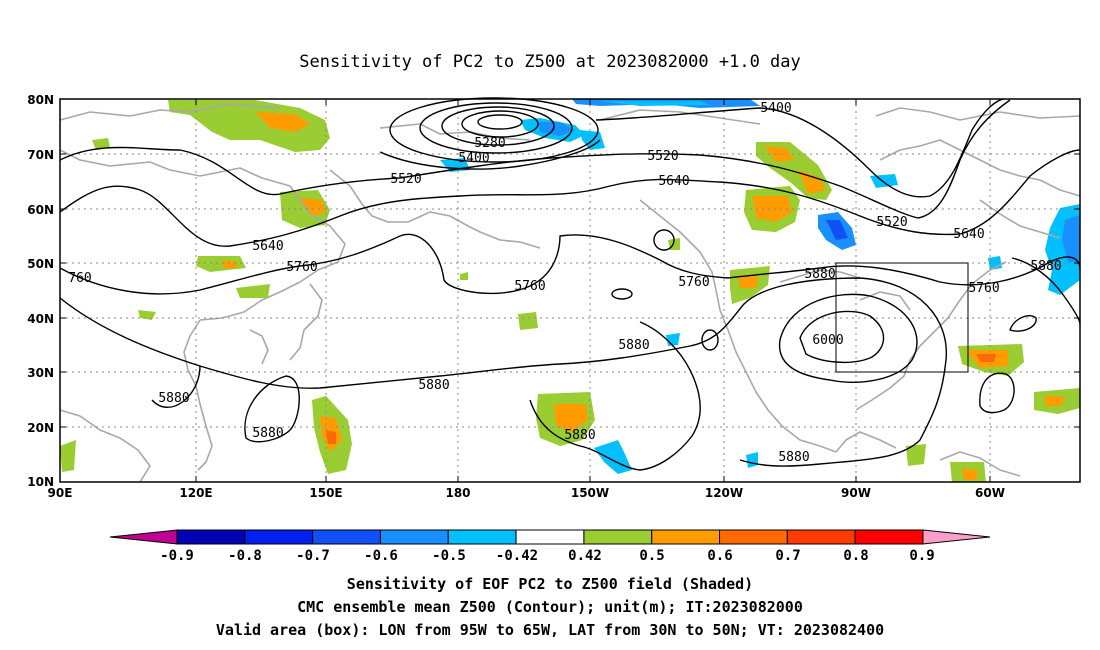  I want to click on contour-label: 760, so click(79, 278).